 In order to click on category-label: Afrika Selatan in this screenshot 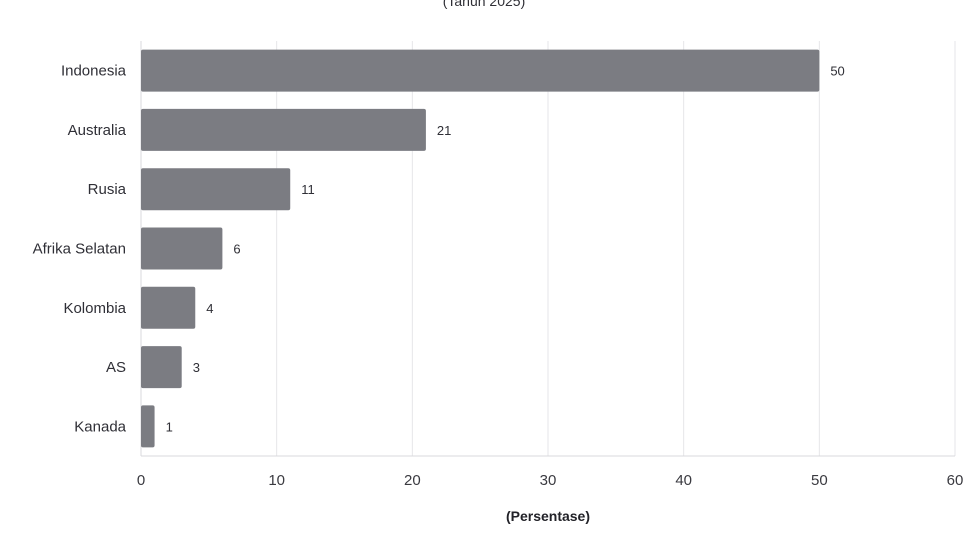, I will do `click(79, 249)`.